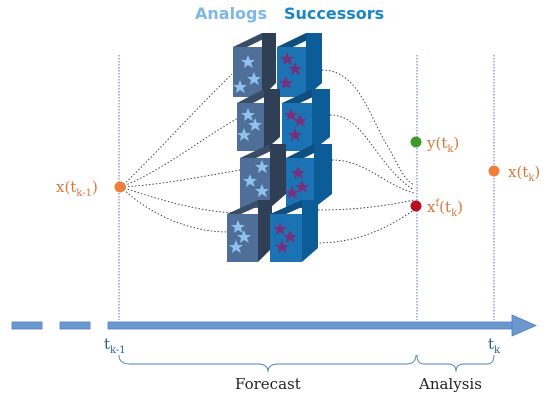 The width and height of the screenshot is (557, 395). What do you see at coordinates (267, 363) in the screenshot?
I see `forecast-brace` at bounding box center [267, 363].